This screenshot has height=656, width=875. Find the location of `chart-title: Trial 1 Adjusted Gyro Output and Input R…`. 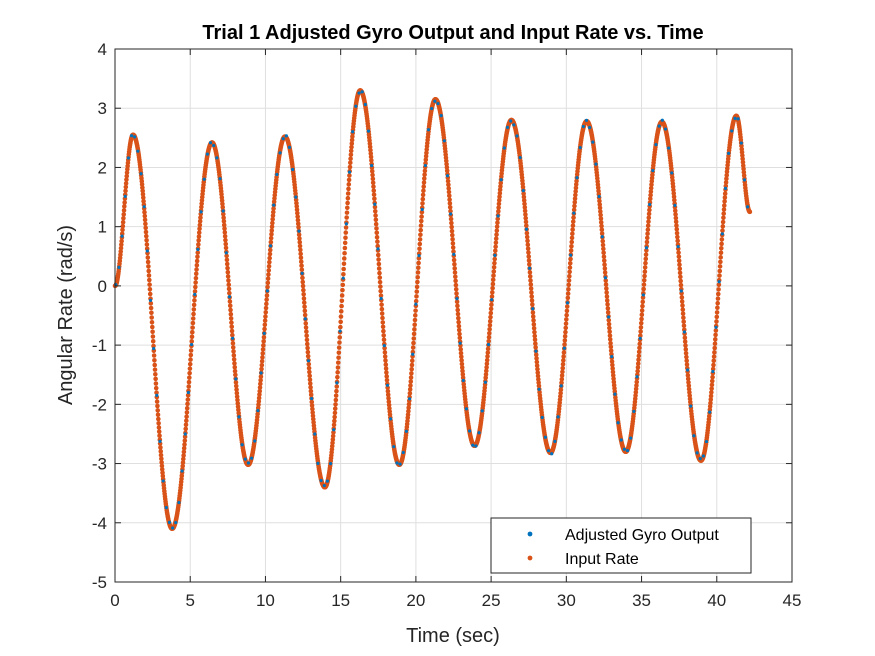

chart-title: Trial 1 Adjusted Gyro Output and Input R… is located at coordinates (452, 33).